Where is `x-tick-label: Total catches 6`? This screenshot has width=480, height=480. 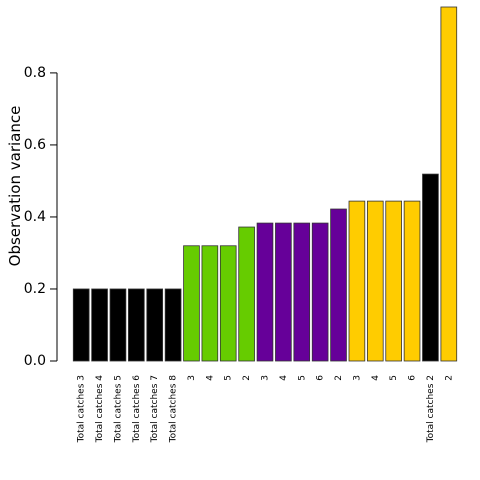
x-tick-label: Total catches 6 is located at coordinates (137, 409).